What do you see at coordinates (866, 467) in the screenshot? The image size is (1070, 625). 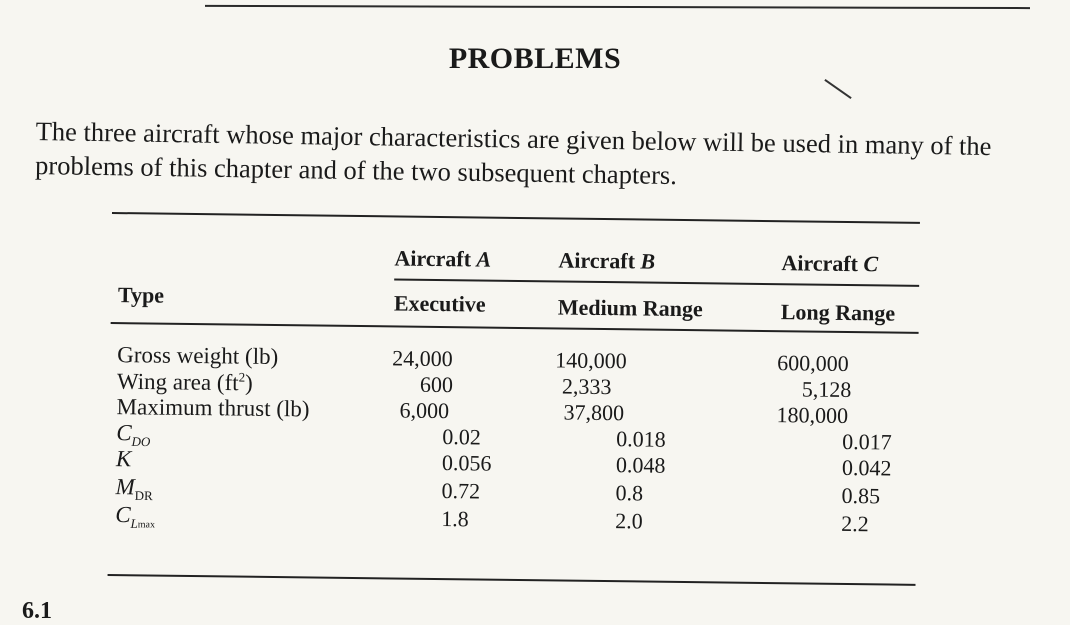 I see `cell-c-k: 0.042` at bounding box center [866, 467].